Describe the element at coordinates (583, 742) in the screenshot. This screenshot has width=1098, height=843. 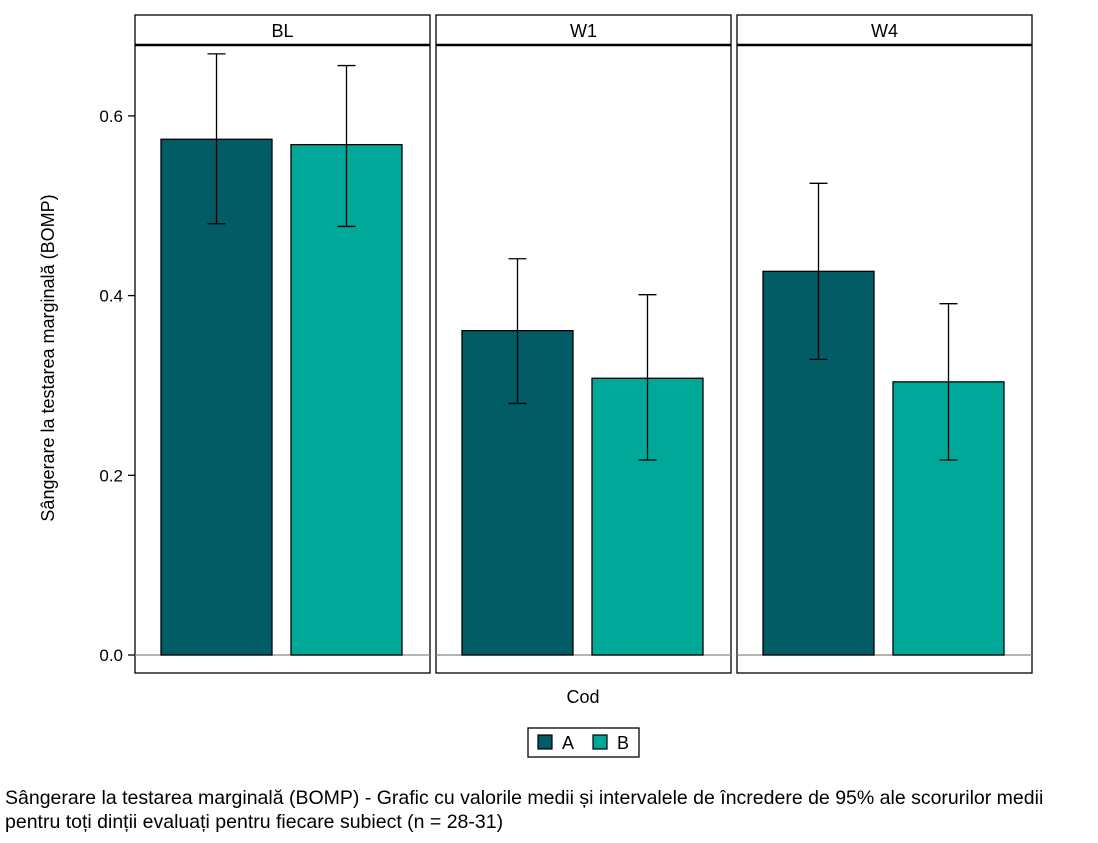
I see `legend-box` at that location.